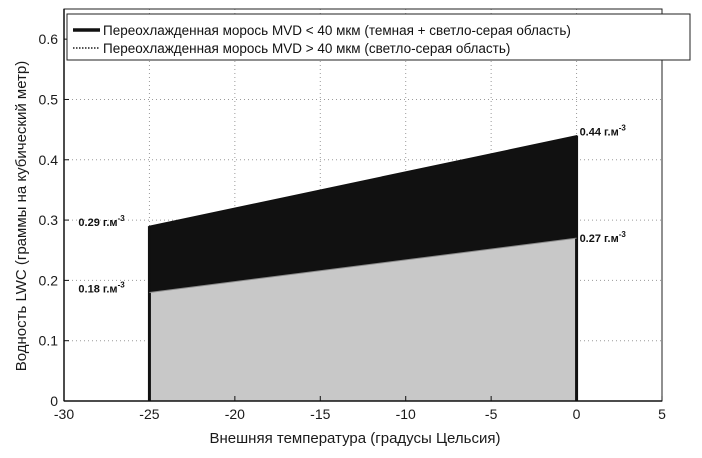 The width and height of the screenshot is (702, 458). I want to click on y-axis-label: Водность LWC (граммы на кубический метр), so click(21, 216).